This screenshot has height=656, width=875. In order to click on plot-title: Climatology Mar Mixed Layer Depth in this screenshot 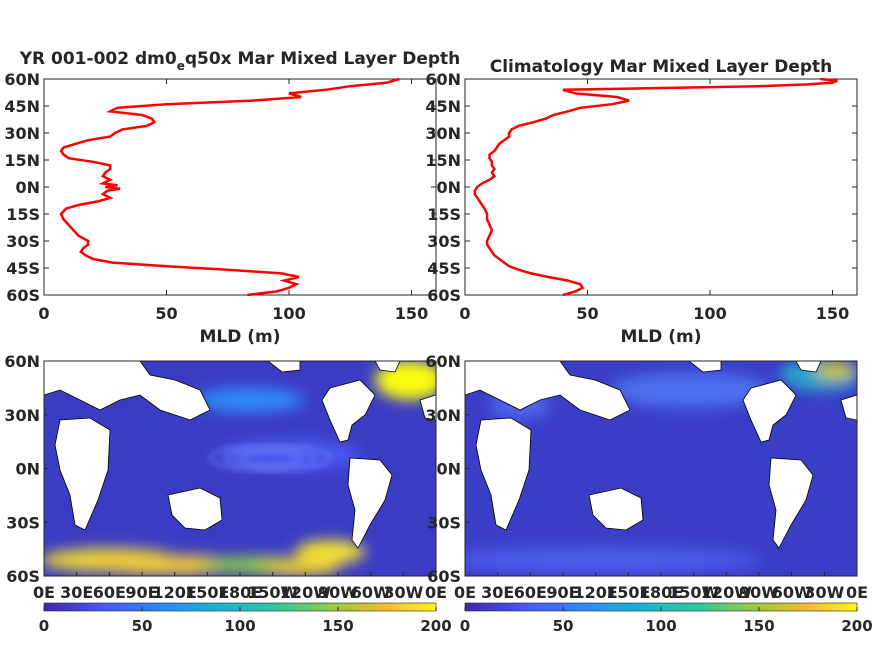, I will do `click(661, 67)`.